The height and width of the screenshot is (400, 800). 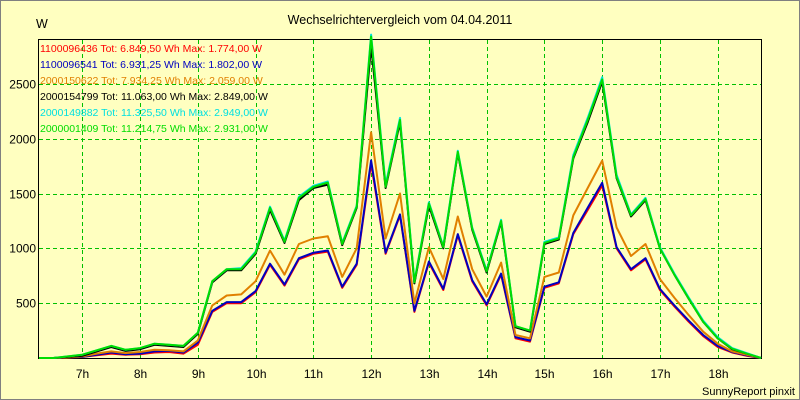 I want to click on y-tick-labels: 500 1000 1500 2000 2500, so click(x=22, y=194).